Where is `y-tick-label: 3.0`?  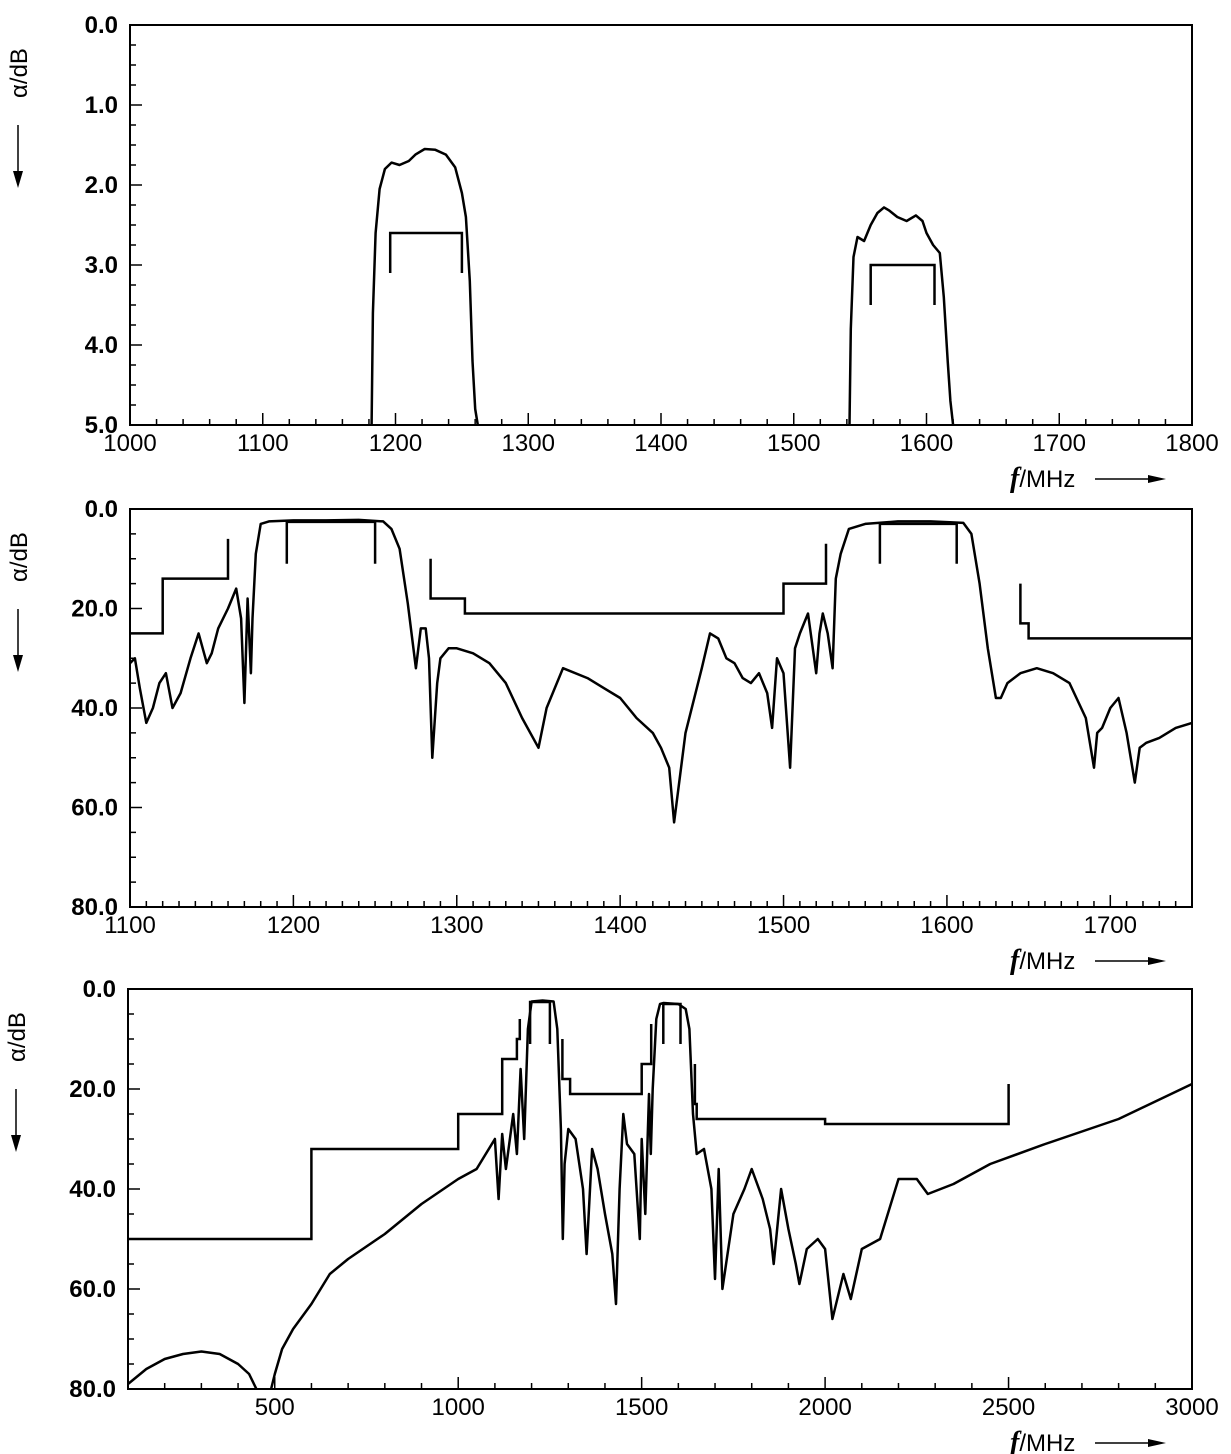 y-tick-label: 3.0 is located at coordinates (101, 265).